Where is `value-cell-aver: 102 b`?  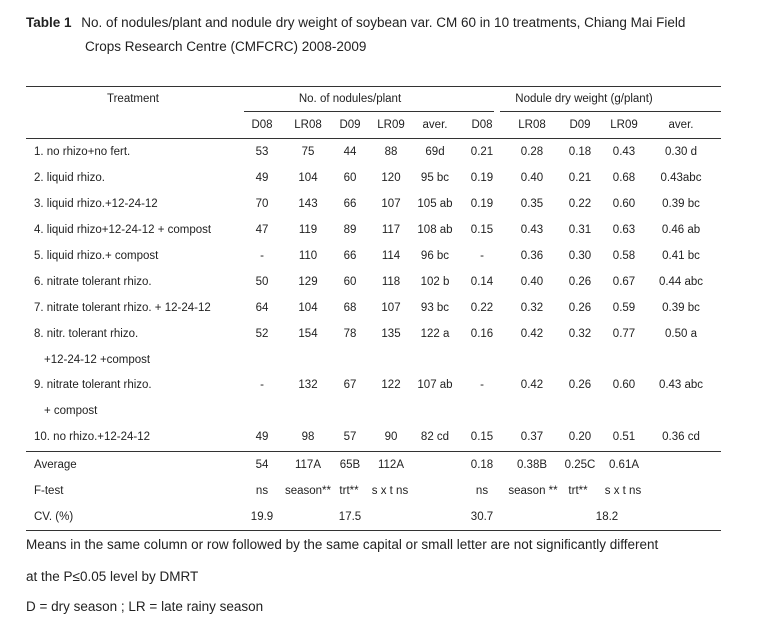
value-cell-aver: 102 b is located at coordinates (435, 282).